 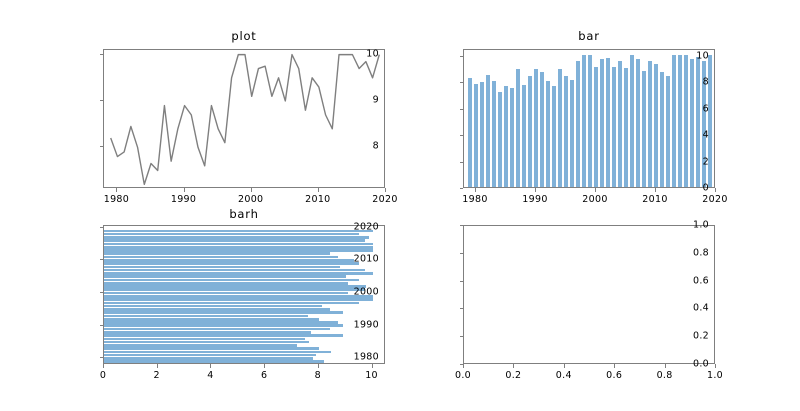 I want to click on plot-frame-empty, so click(x=589, y=294).